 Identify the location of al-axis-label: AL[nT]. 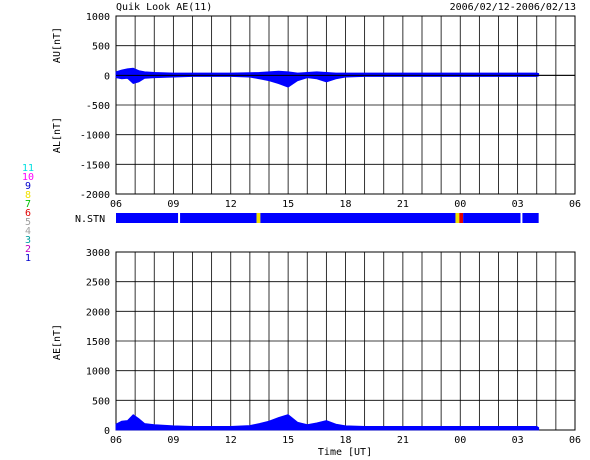
(57, 135).